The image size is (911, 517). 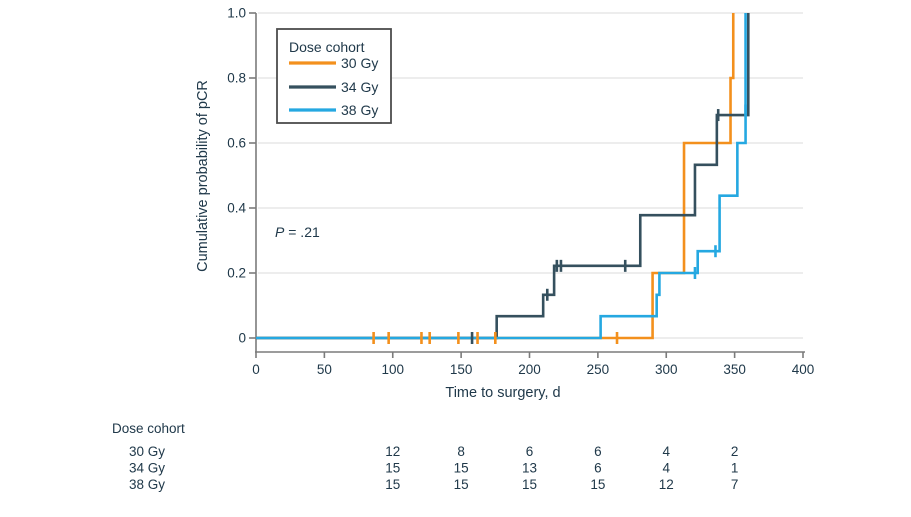 What do you see at coordinates (236, 78) in the screenshot?
I see `y-tick-label: 0.8` at bounding box center [236, 78].